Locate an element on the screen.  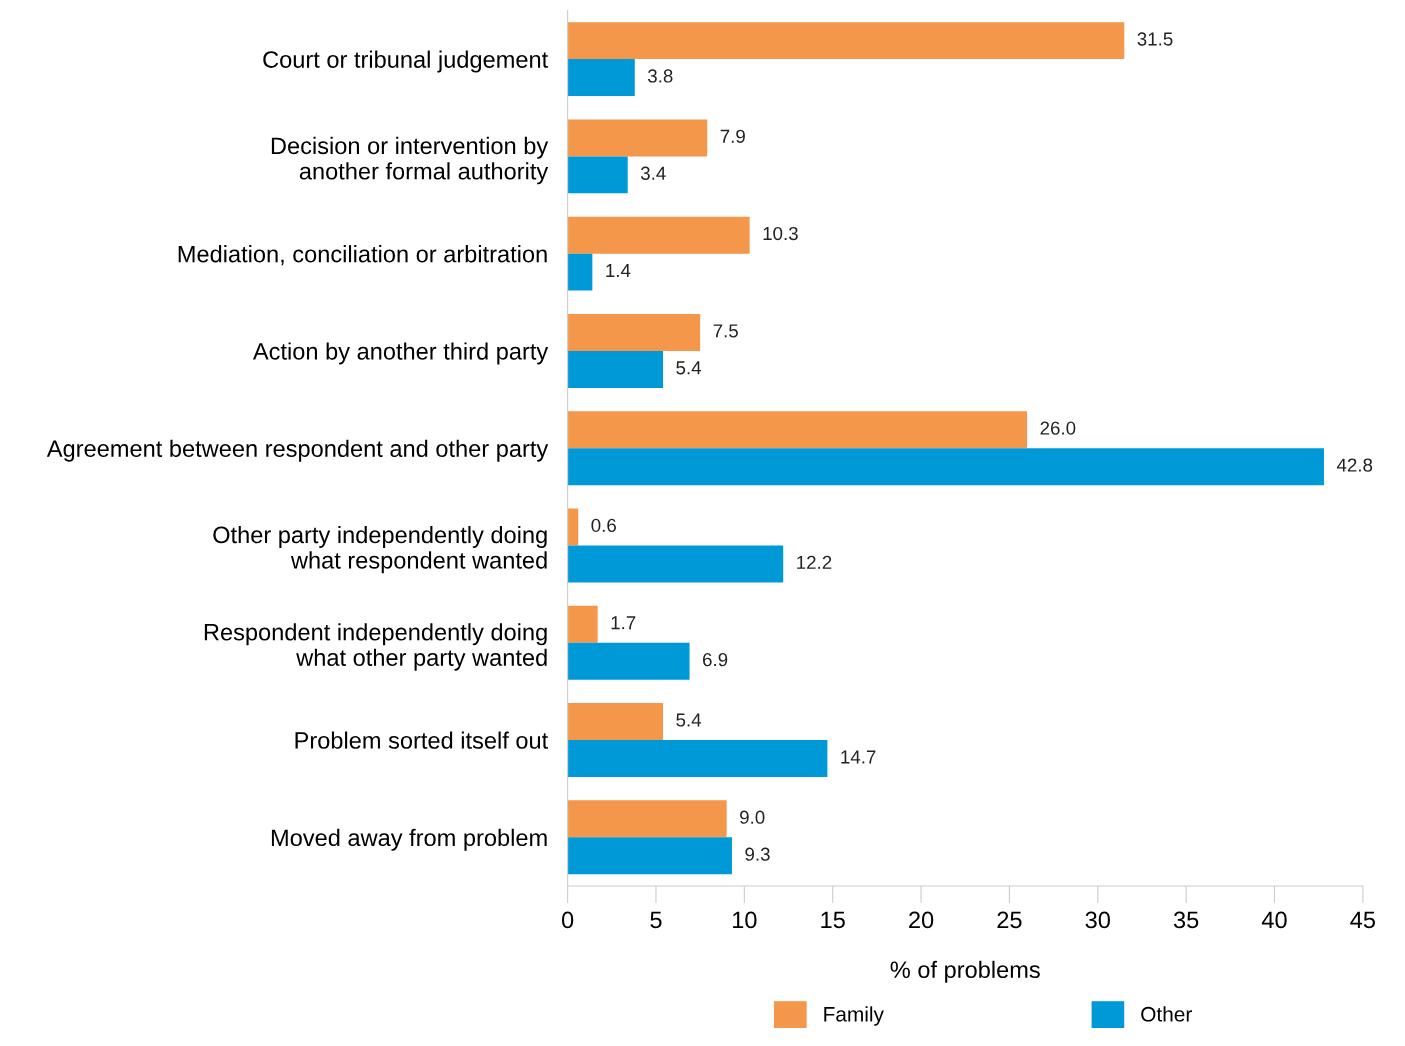
data-label: 9.3 is located at coordinates (757, 854).